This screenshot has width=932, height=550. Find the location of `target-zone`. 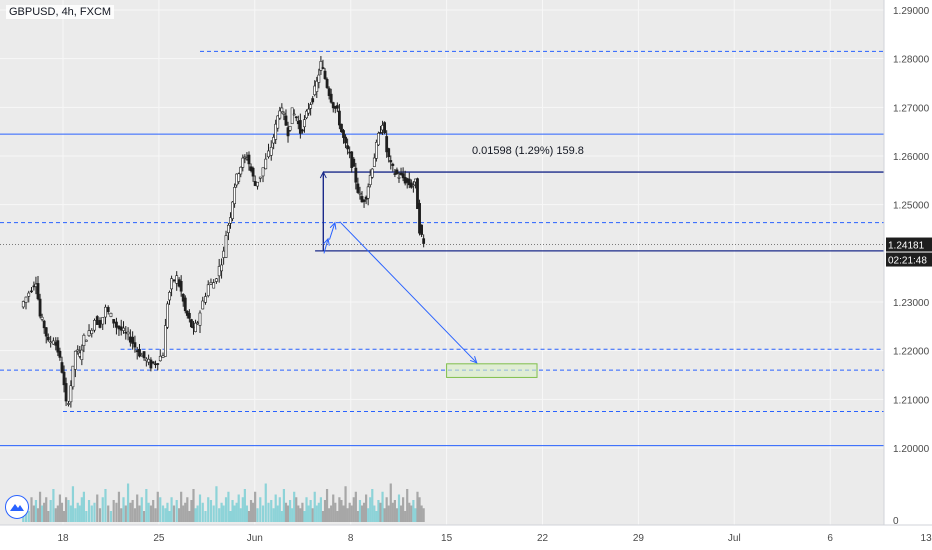

target-zone is located at coordinates (492, 370).